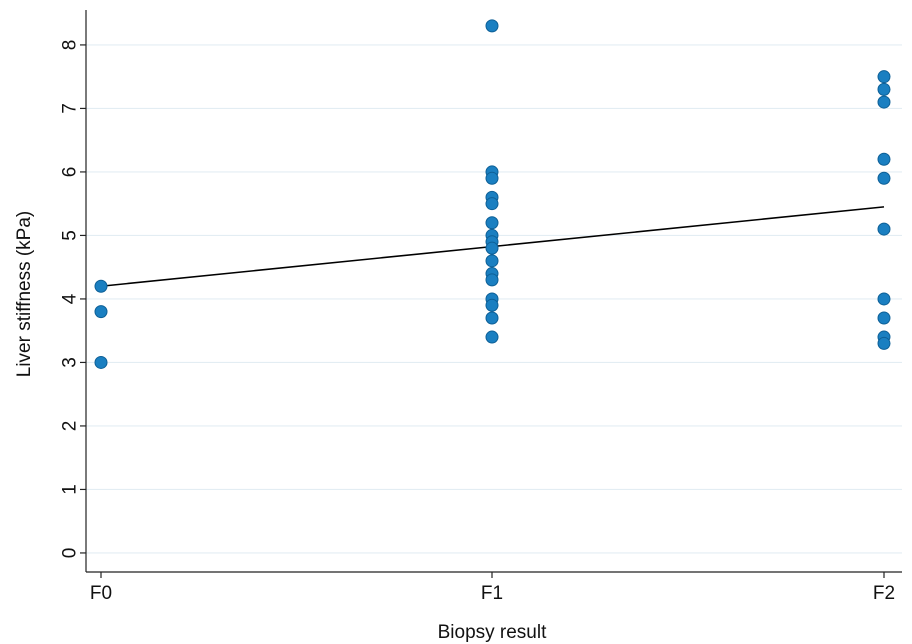 The height and width of the screenshot is (644, 912). I want to click on y-tick-label-8: 8, so click(70, 45).